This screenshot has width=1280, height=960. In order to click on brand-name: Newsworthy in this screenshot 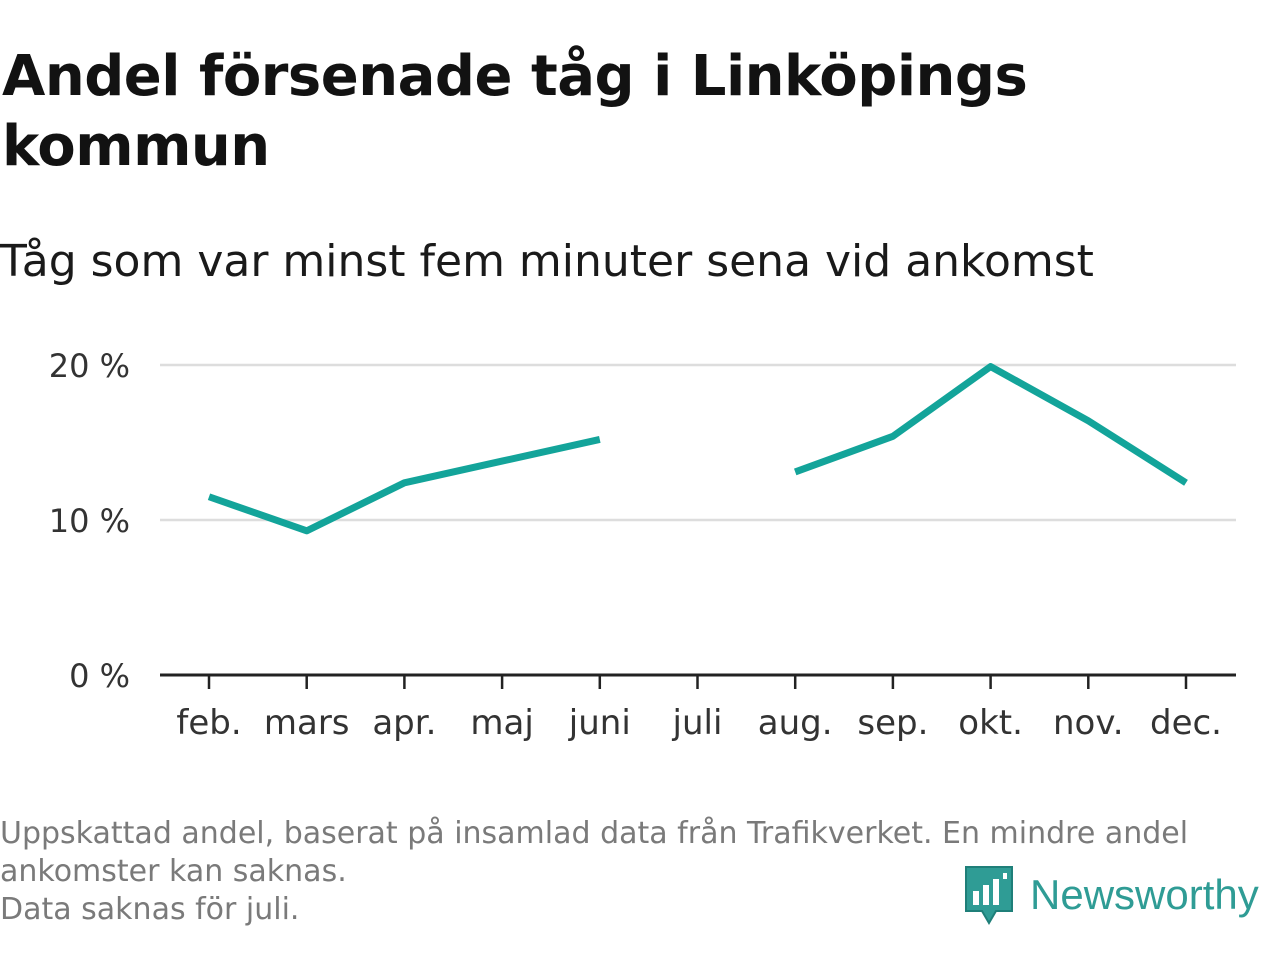, I will do `click(1144, 894)`.